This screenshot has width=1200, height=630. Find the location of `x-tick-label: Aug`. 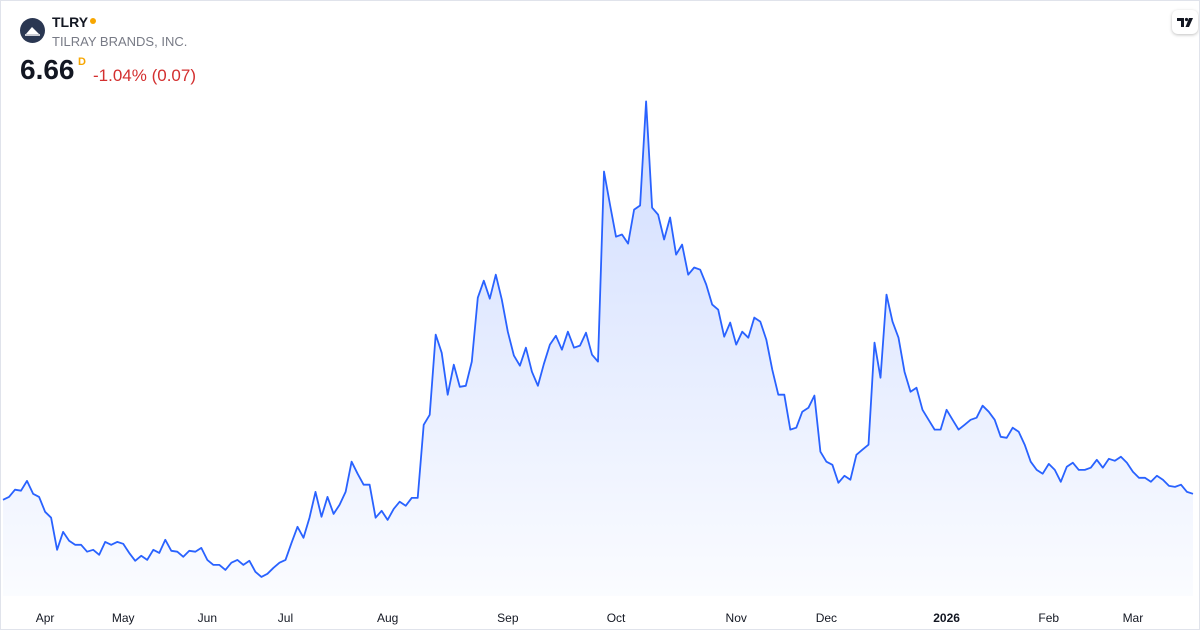

x-tick-label: Aug is located at coordinates (387, 618).